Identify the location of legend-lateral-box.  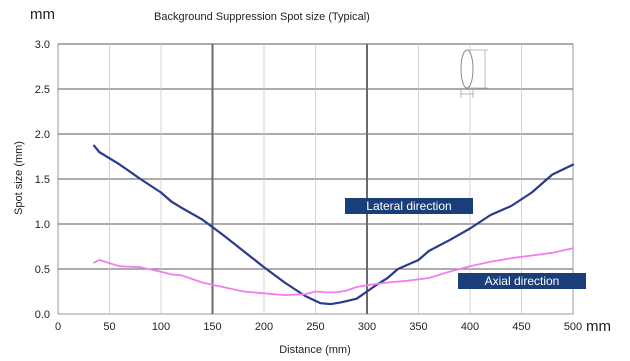
(409, 206).